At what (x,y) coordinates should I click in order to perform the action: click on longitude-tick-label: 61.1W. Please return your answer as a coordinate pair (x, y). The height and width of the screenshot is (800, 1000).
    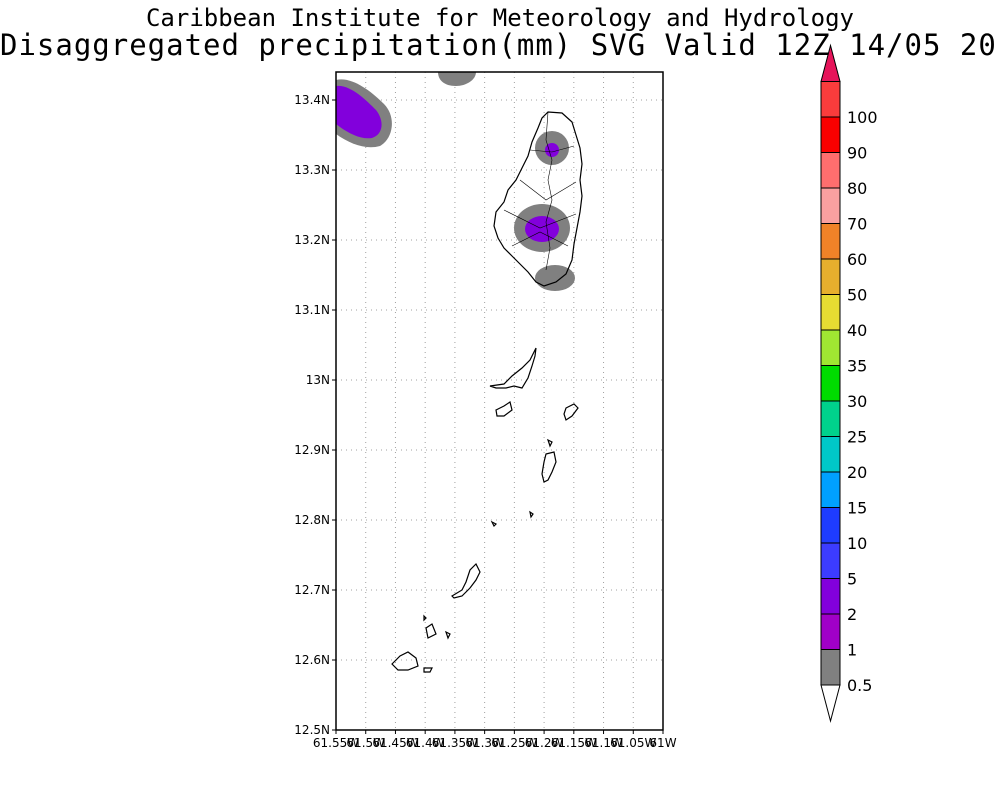
    Looking at the image, I should click on (603, 743).